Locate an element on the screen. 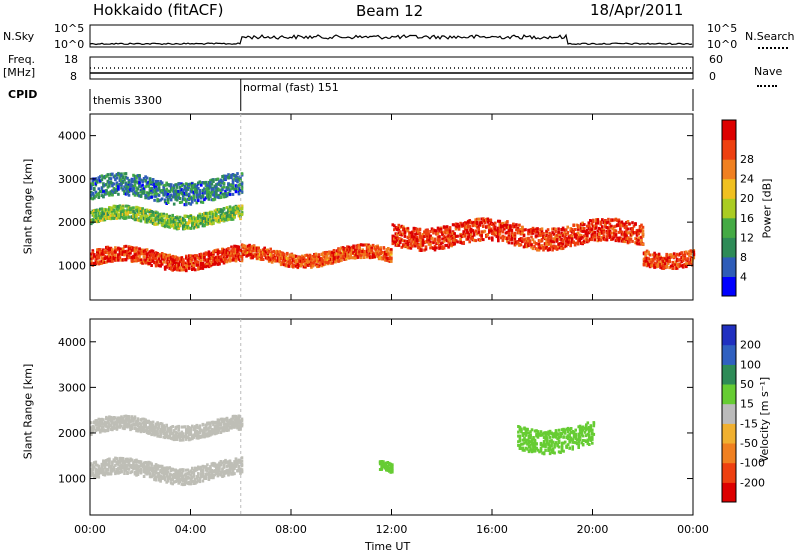  time-xtick-label-5: 20:00 is located at coordinates (593, 529).